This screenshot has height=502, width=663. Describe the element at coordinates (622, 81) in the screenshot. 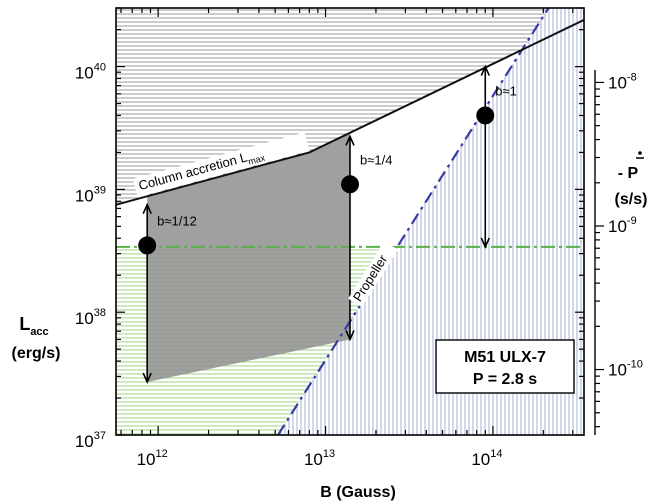

I see `y2-tick-label: 10⁻⁸` at that location.